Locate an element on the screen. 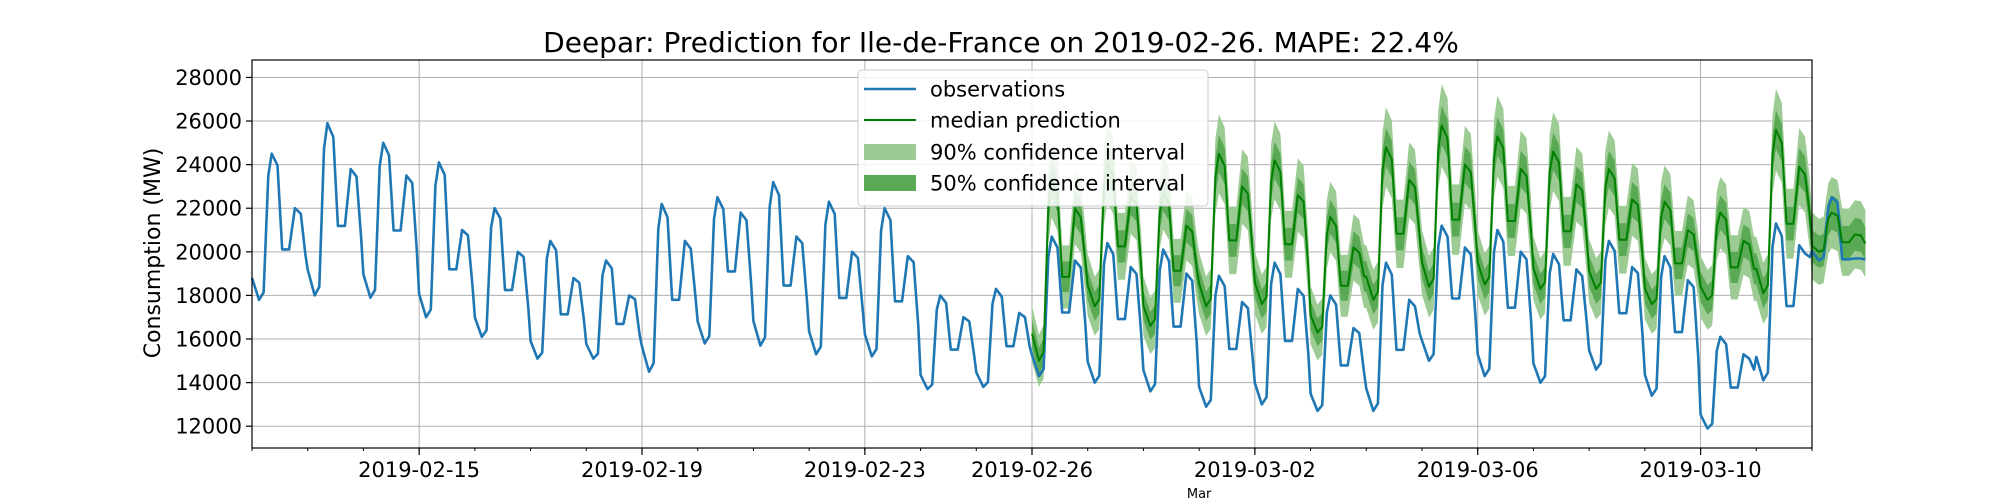 The width and height of the screenshot is (2000, 500). legend-swatch-ci90 is located at coordinates (890, 152).